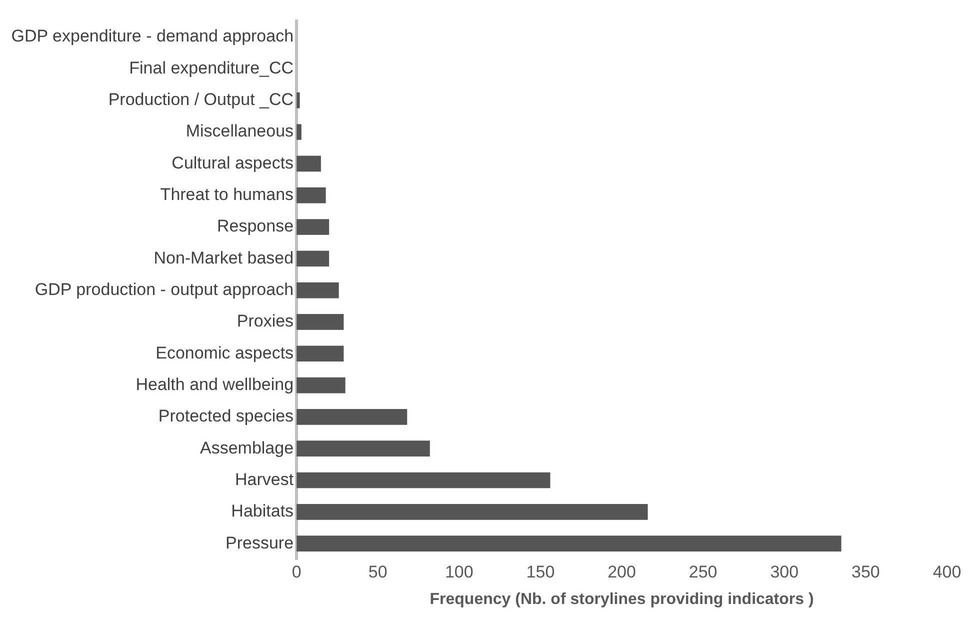  I want to click on y-tick-label: Habitats, so click(262, 511).